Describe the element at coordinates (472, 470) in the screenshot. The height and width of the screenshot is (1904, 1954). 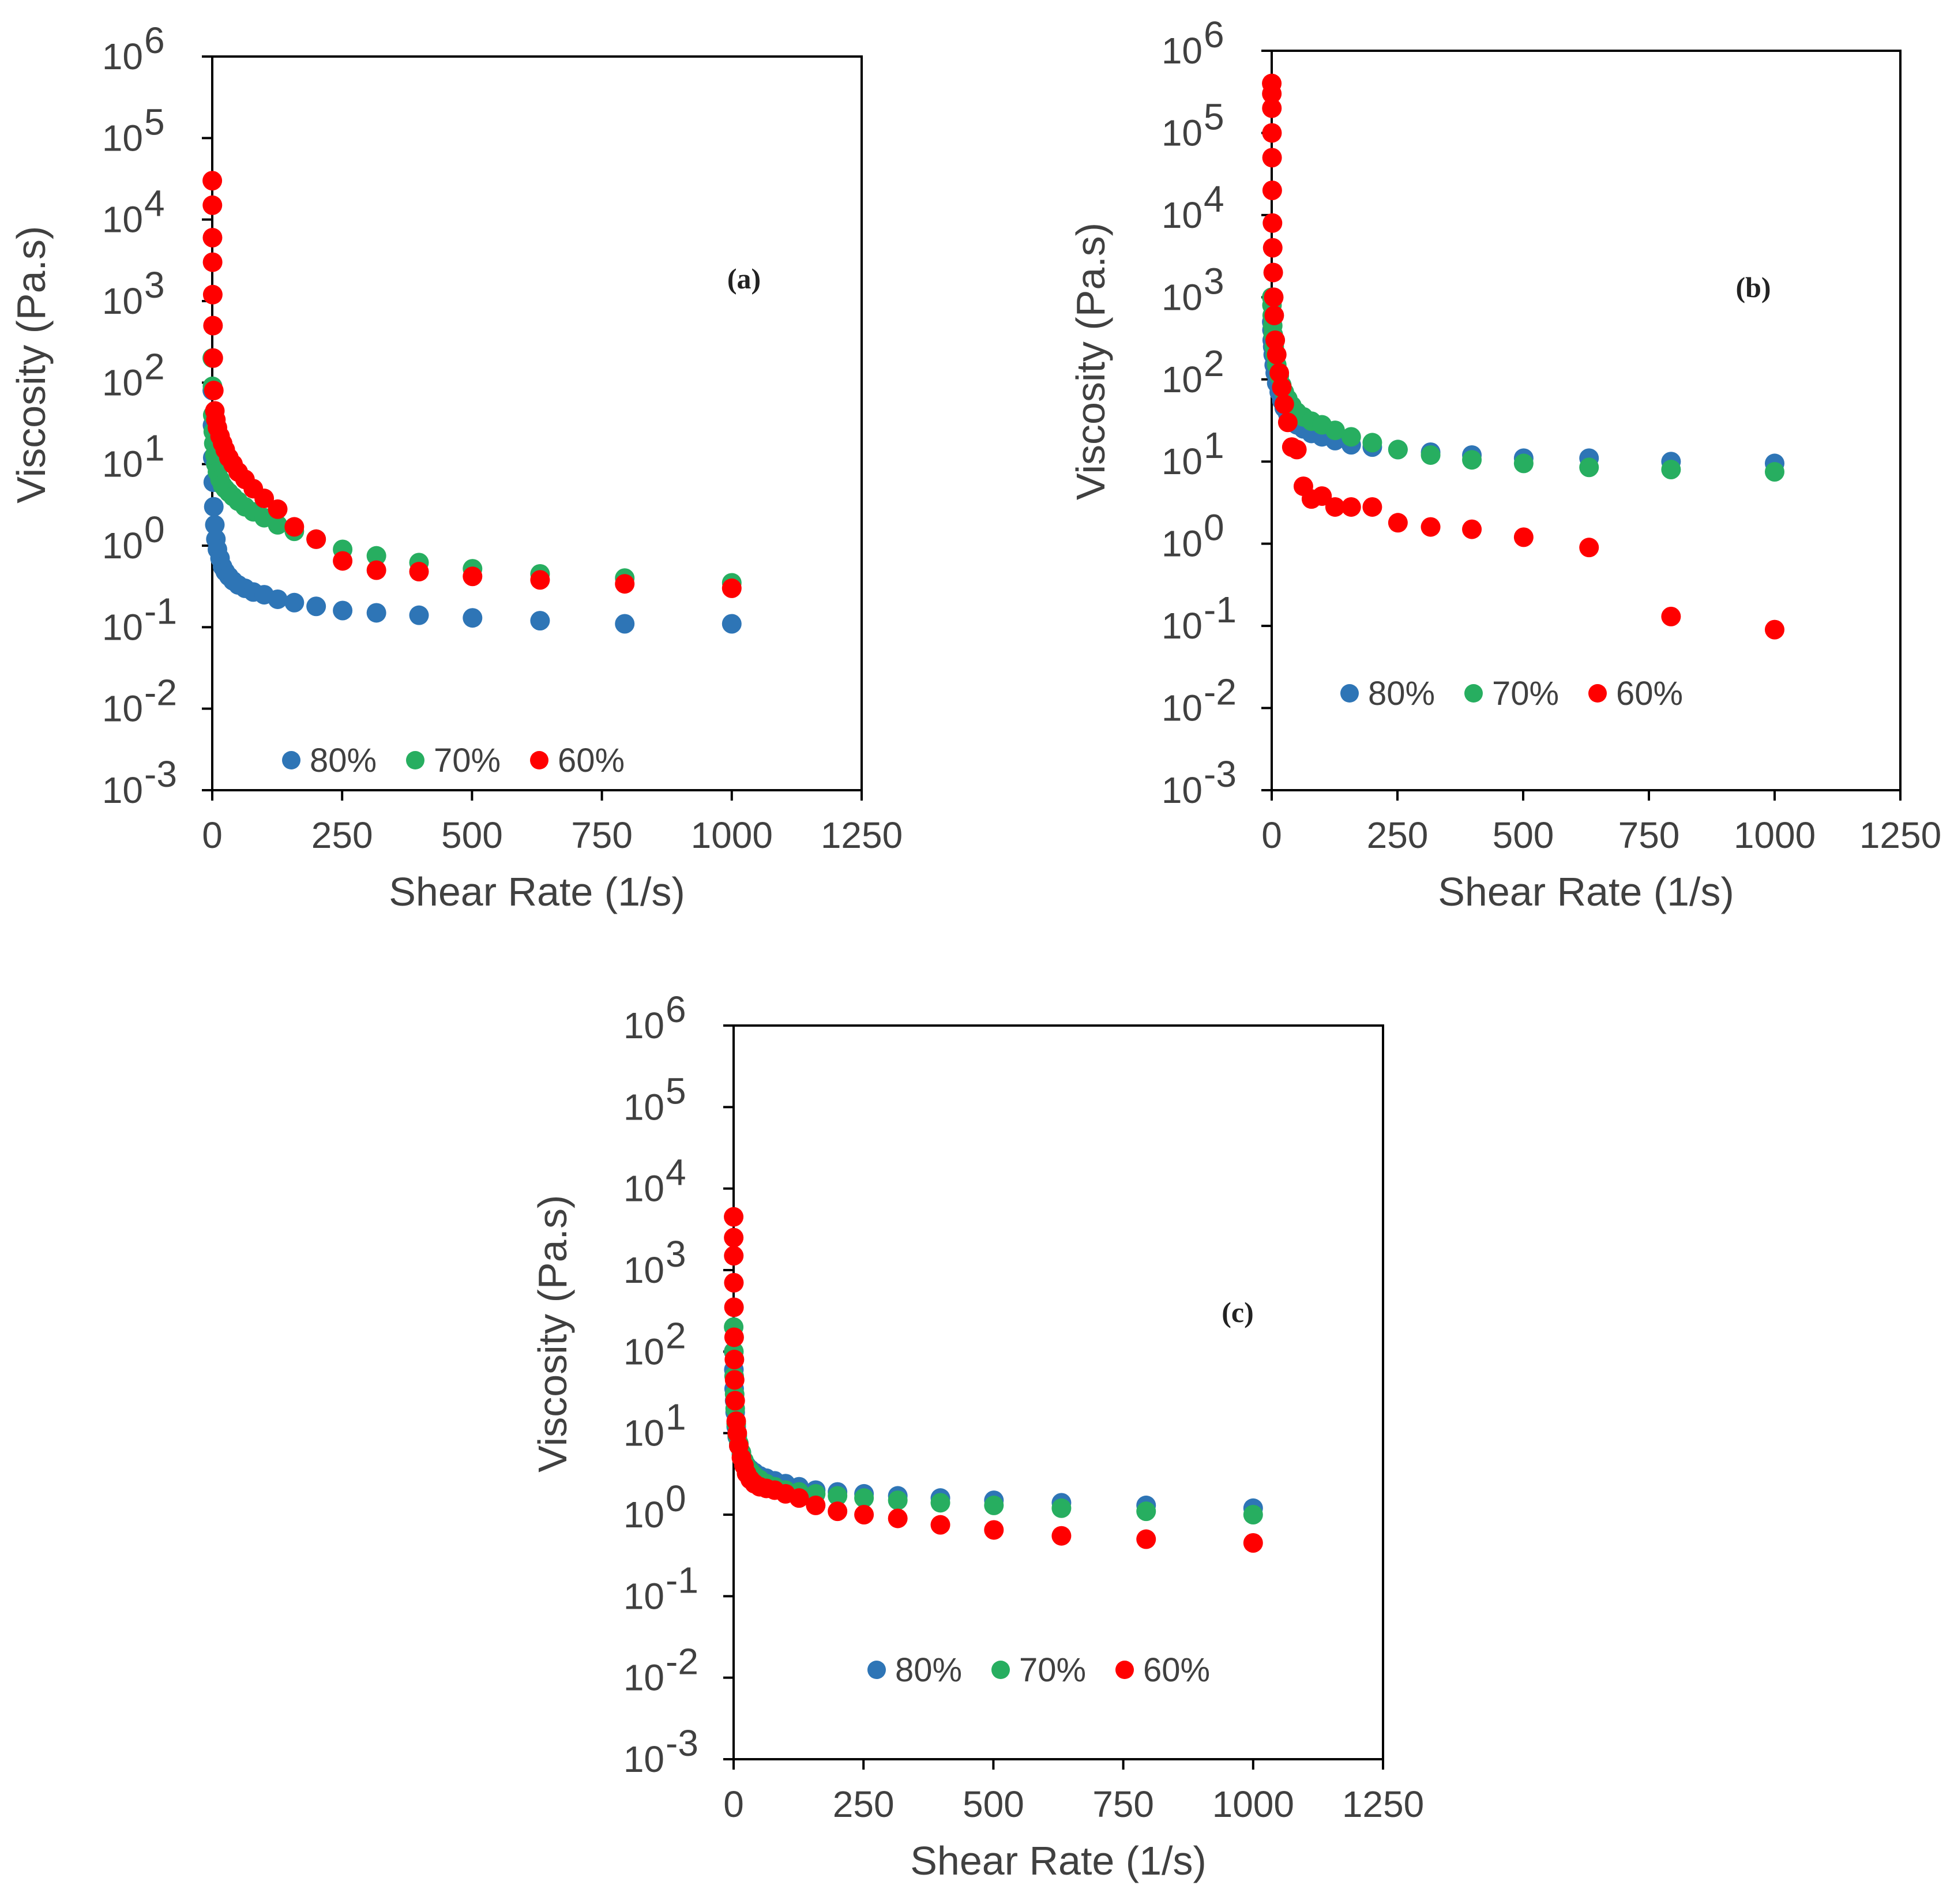
I see `series-70pct` at that location.